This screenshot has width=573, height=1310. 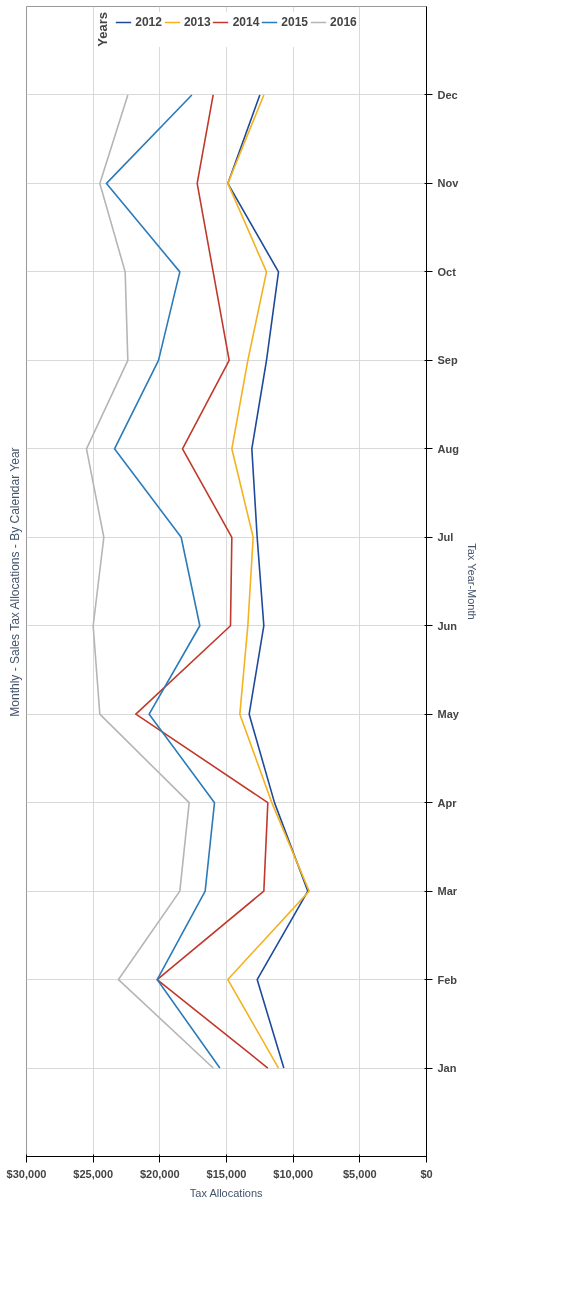 I want to click on x-tick-label: $15,000, so click(x=226, y=1173).